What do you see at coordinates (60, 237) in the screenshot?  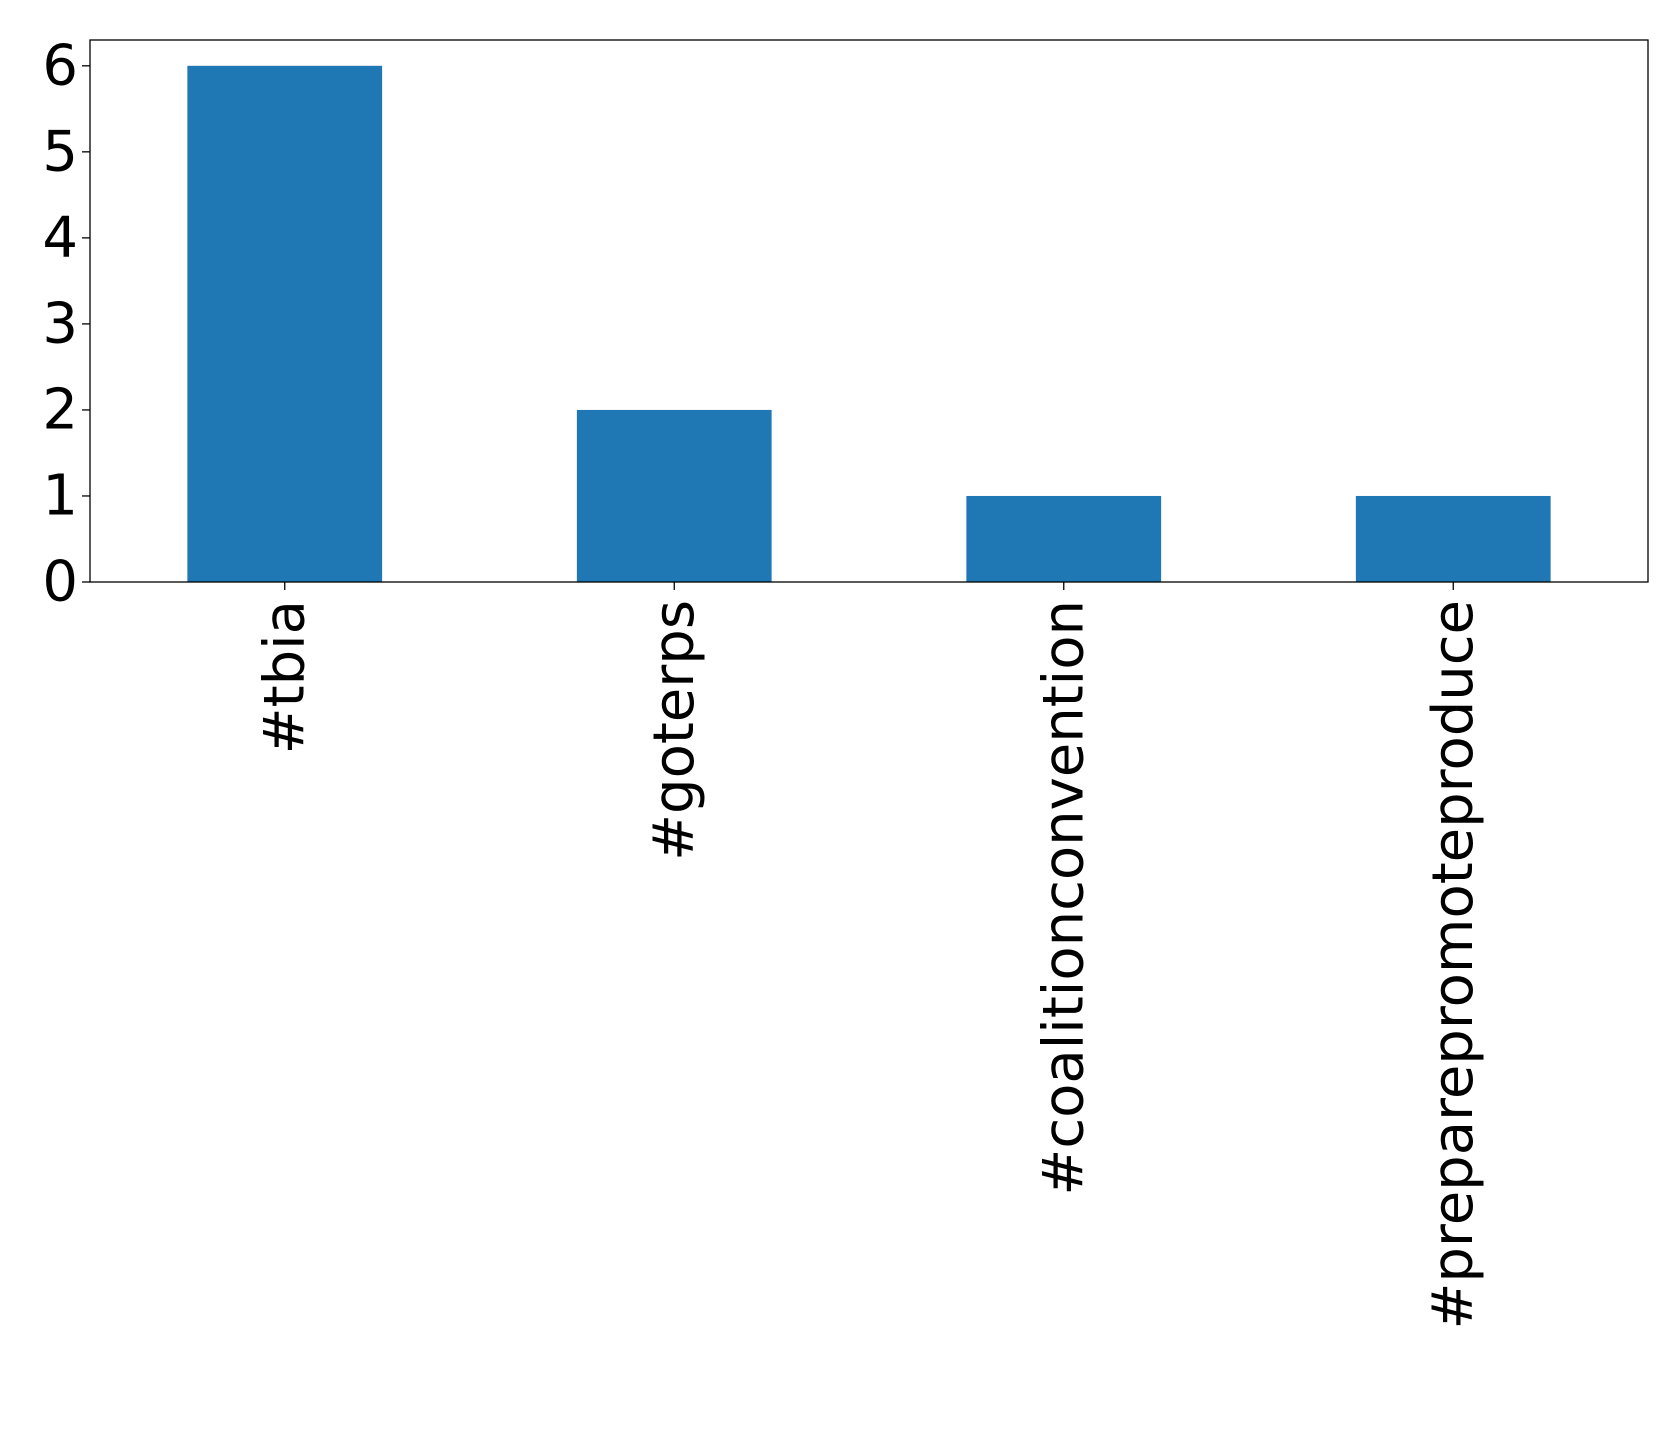 I see `y-tick-label: 4` at bounding box center [60, 237].